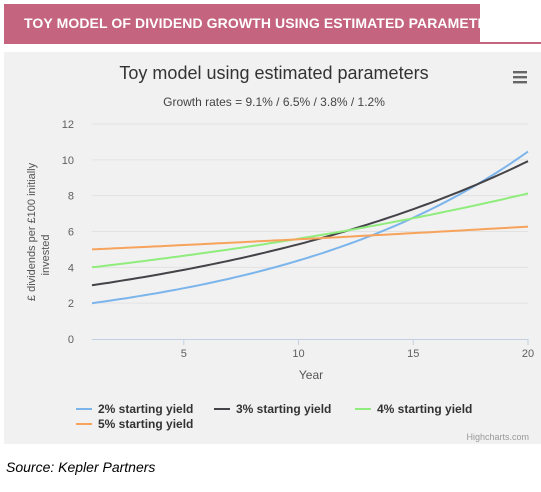  Describe the element at coordinates (357, 354) in the screenshot. I see `x-tick-labels: 5 10 15 20` at that location.